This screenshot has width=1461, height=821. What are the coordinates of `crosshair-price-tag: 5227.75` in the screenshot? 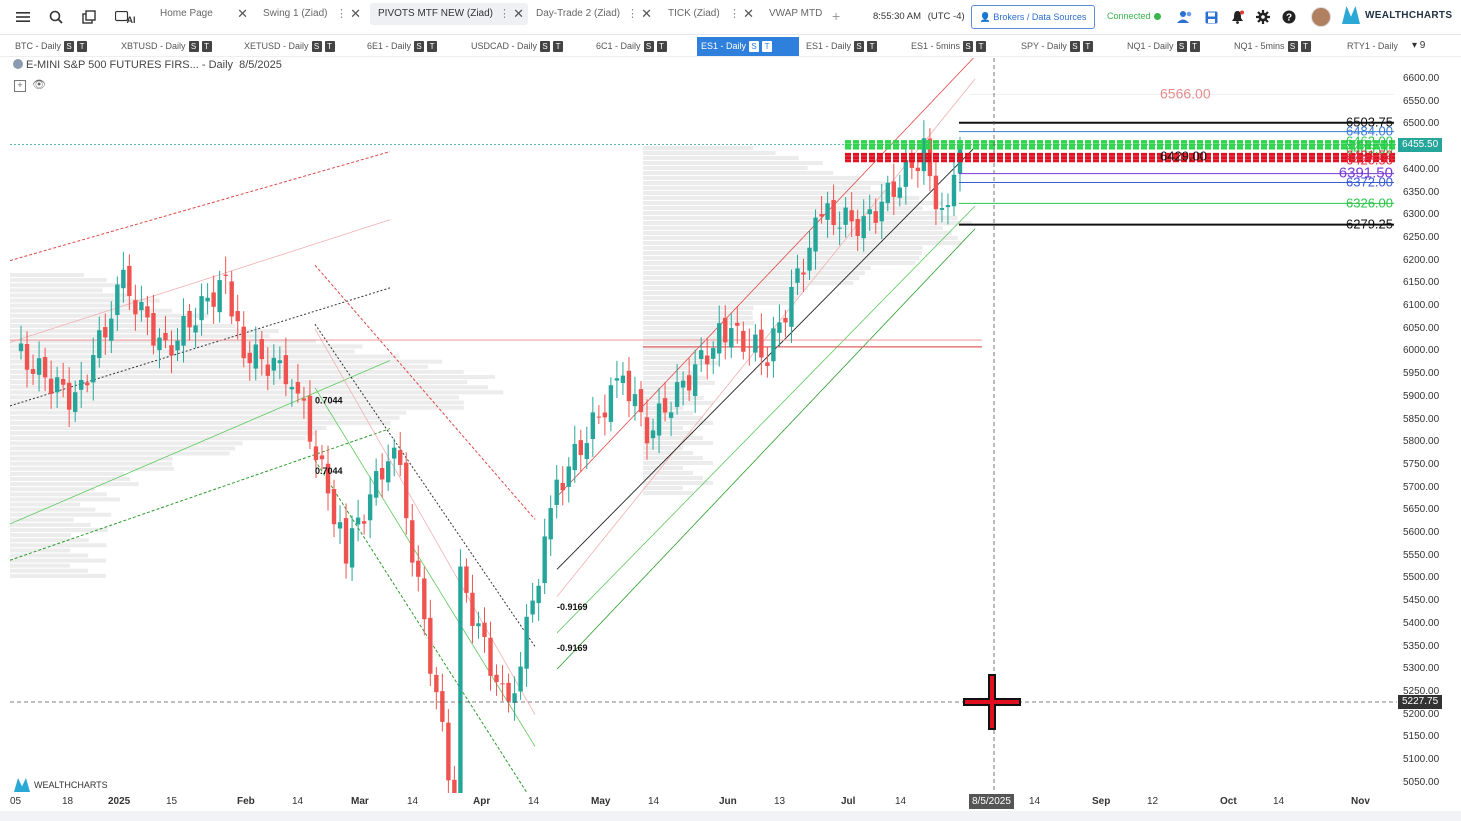 It's located at (1420, 702).